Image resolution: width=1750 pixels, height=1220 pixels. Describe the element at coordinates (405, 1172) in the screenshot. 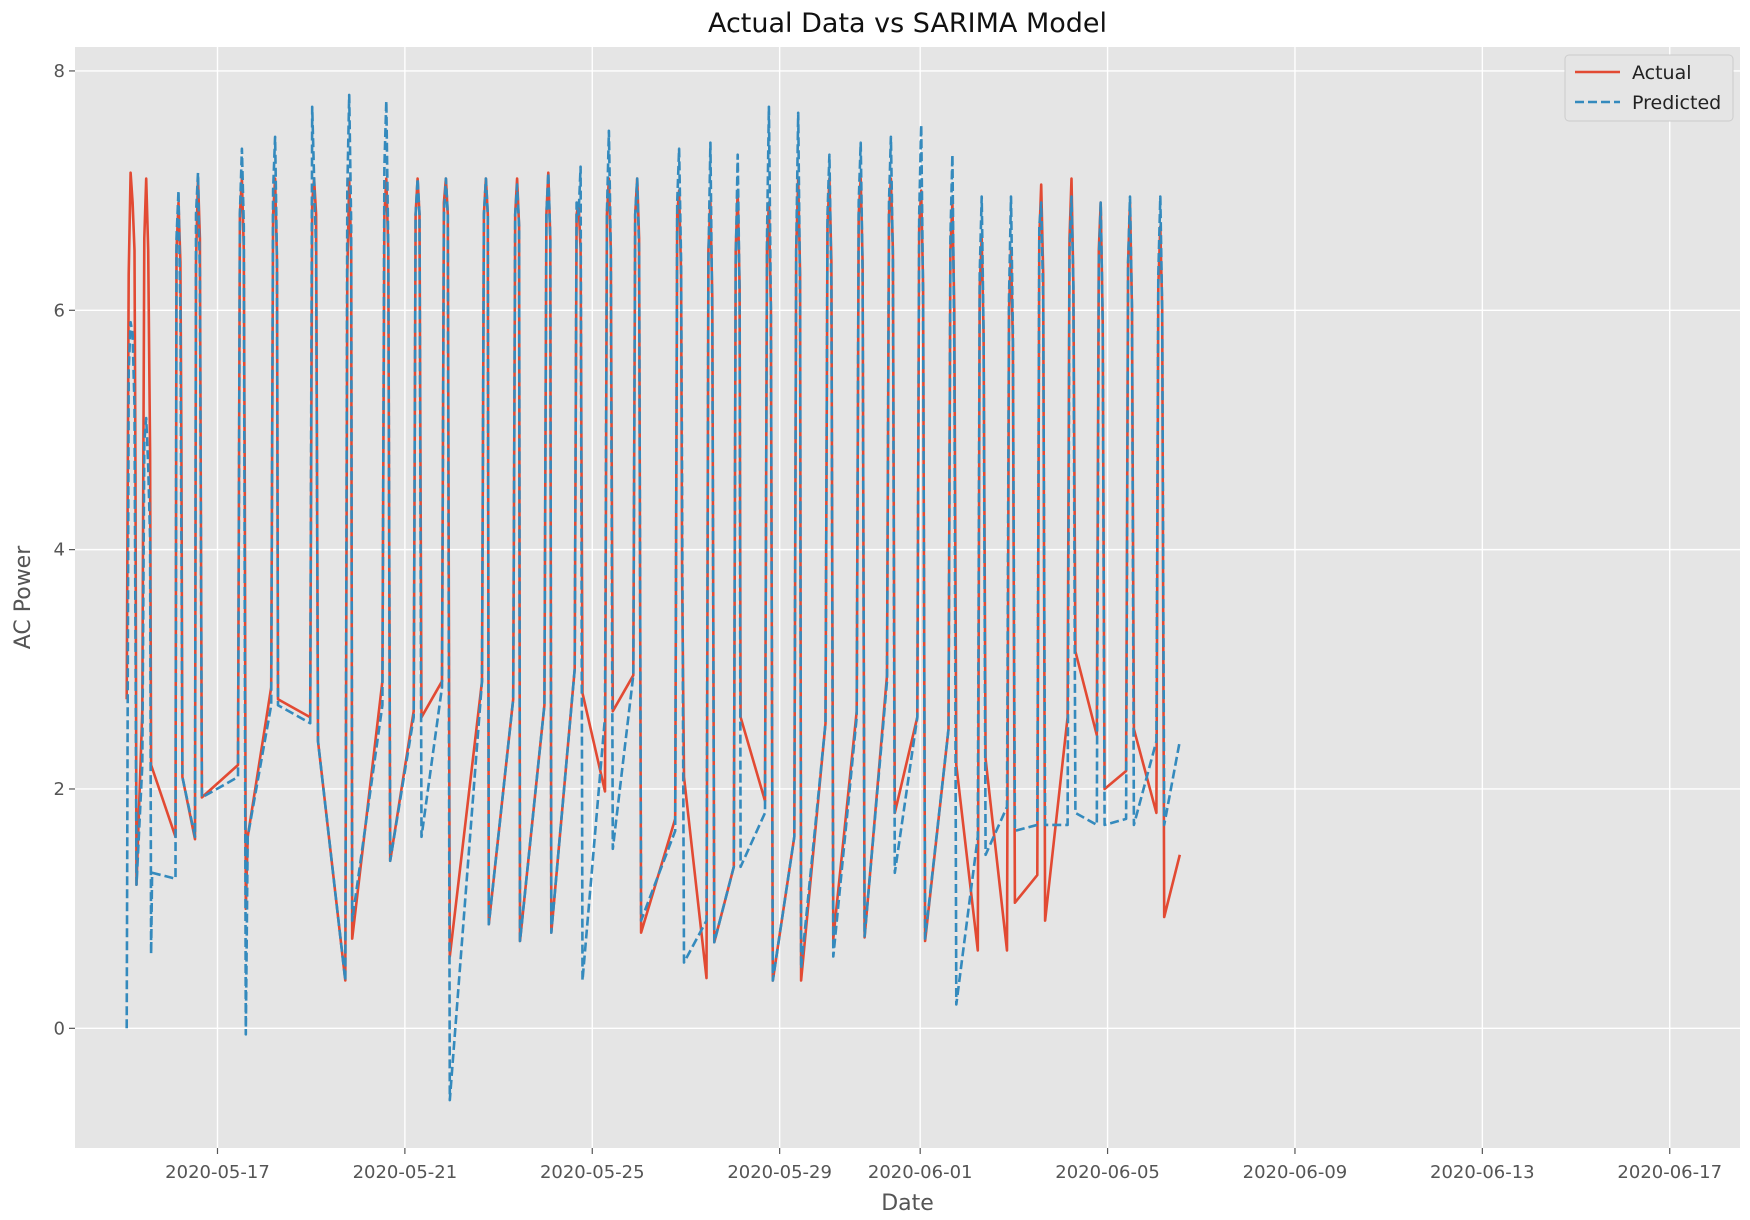

I see `x-tick-label: 2020-05-21` at that location.